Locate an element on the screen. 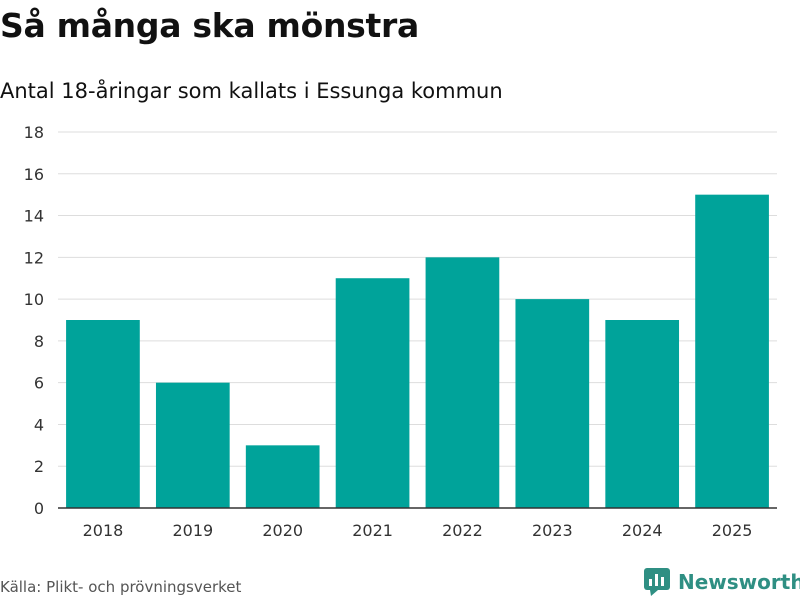 The width and height of the screenshot is (800, 600). y-tick-label: 14 is located at coordinates (34, 216).